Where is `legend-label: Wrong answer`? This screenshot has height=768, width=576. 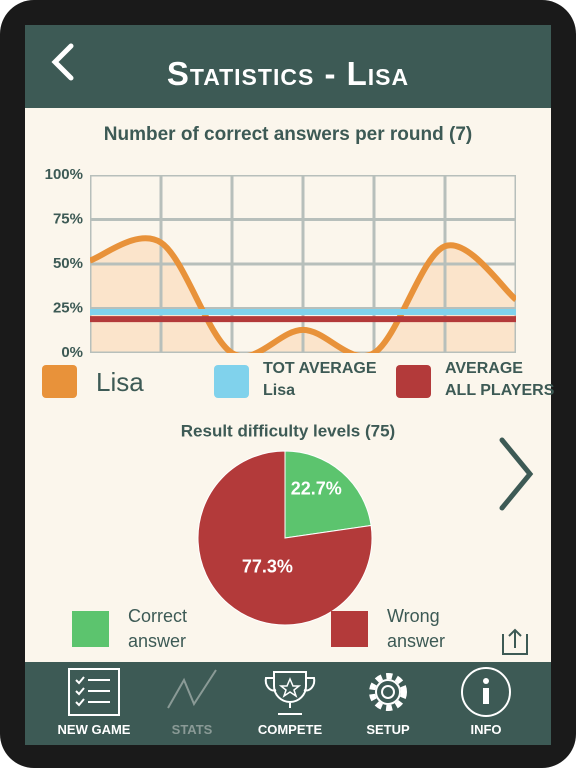
legend-label: Wrong answer is located at coordinates (416, 628).